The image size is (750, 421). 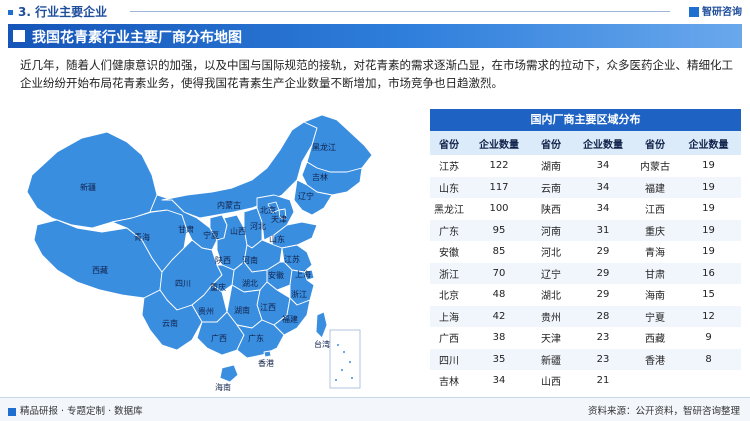 What do you see at coordinates (603, 359) in the screenshot?
I see `cell-count: 23` at bounding box center [603, 359].